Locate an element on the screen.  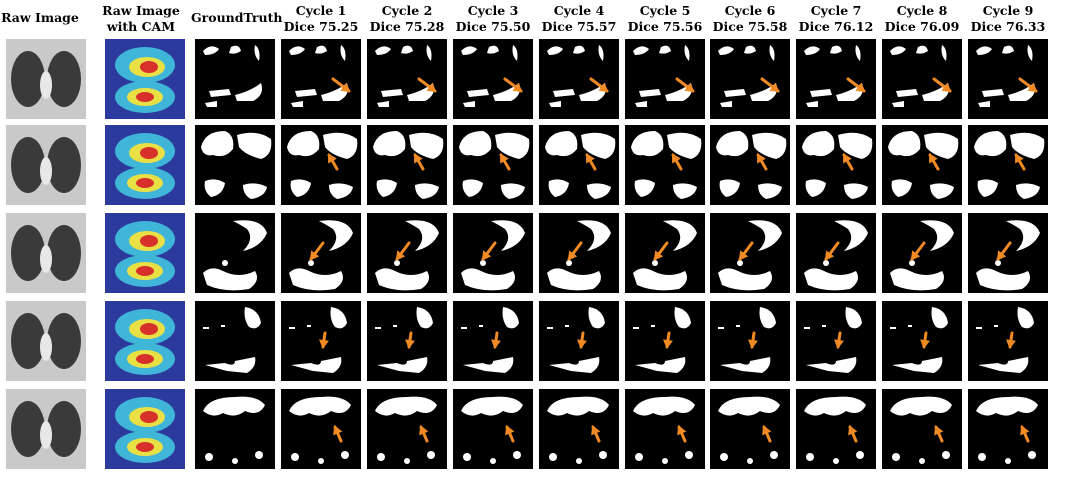
header-cycle-2: Cycle 2 Dice 75.28 is located at coordinates (407, 19).